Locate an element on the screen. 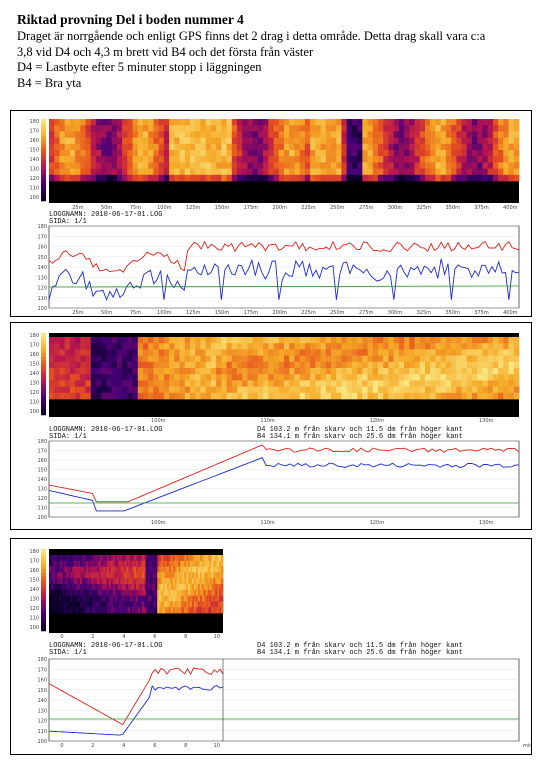 Image resolution: width=555 pixels, height=772 pixels. p2-line-x-label: 110m is located at coordinates (267, 523).